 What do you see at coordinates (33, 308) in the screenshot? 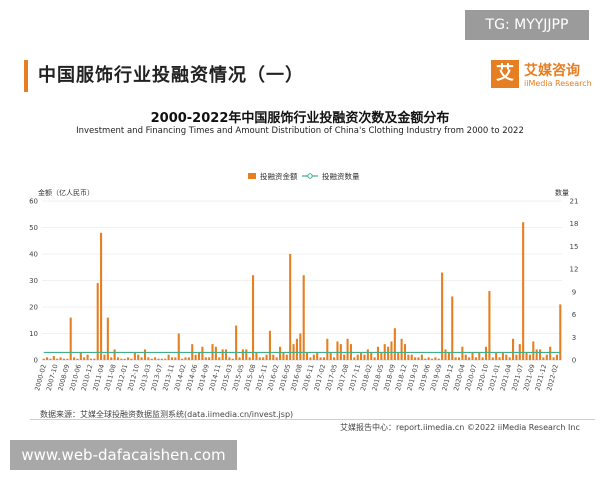
I see `y-left-tick-label: 20` at bounding box center [33, 308].